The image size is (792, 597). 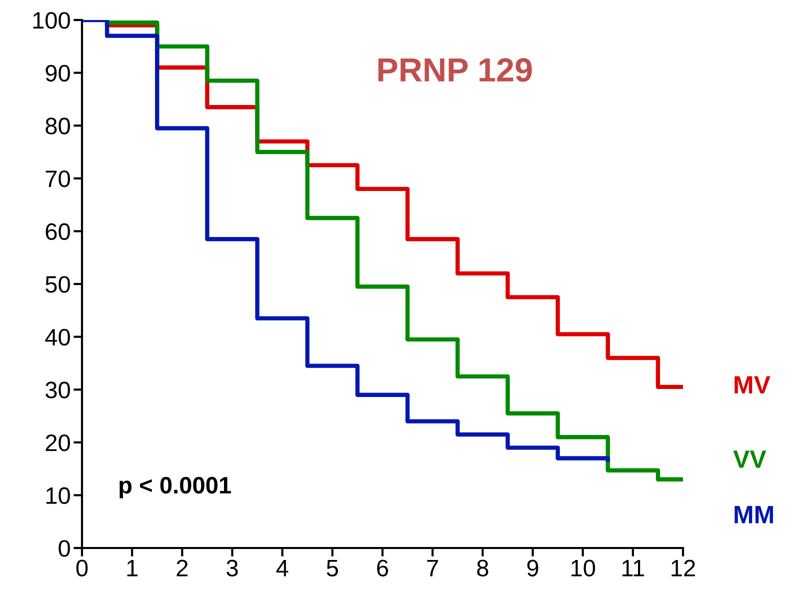 I want to click on y-tick-label: 80, so click(x=58, y=126).